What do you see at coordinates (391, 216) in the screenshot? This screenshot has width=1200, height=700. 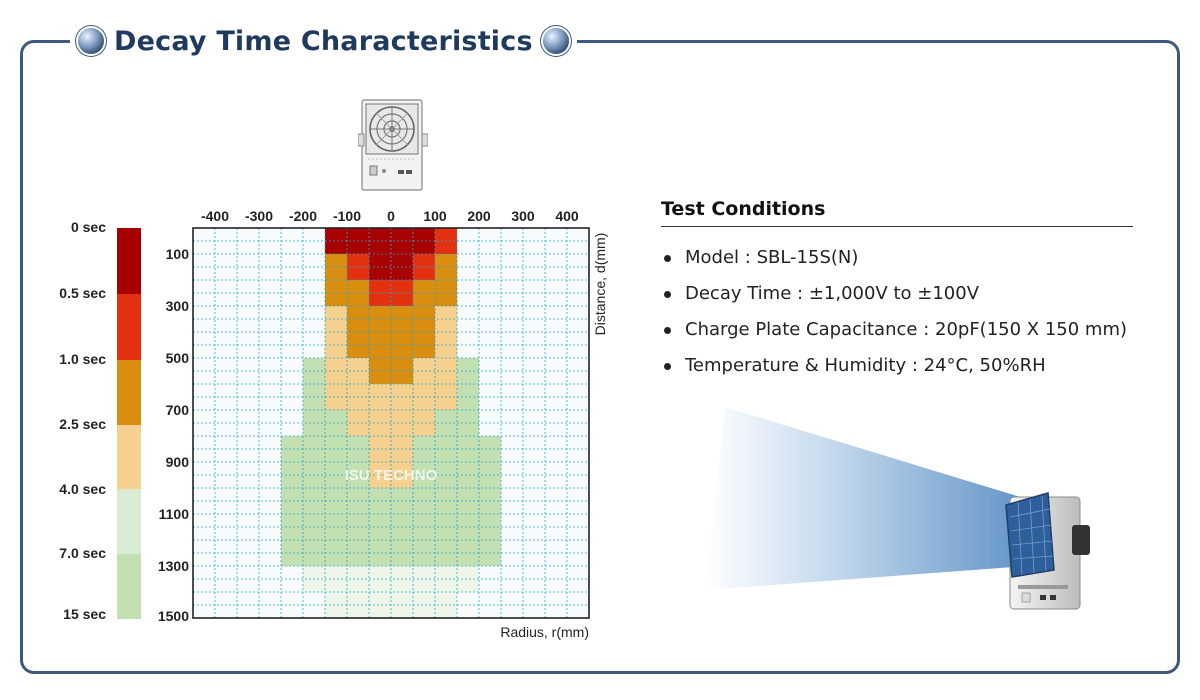 I see `x-tick-label: 0` at bounding box center [391, 216].